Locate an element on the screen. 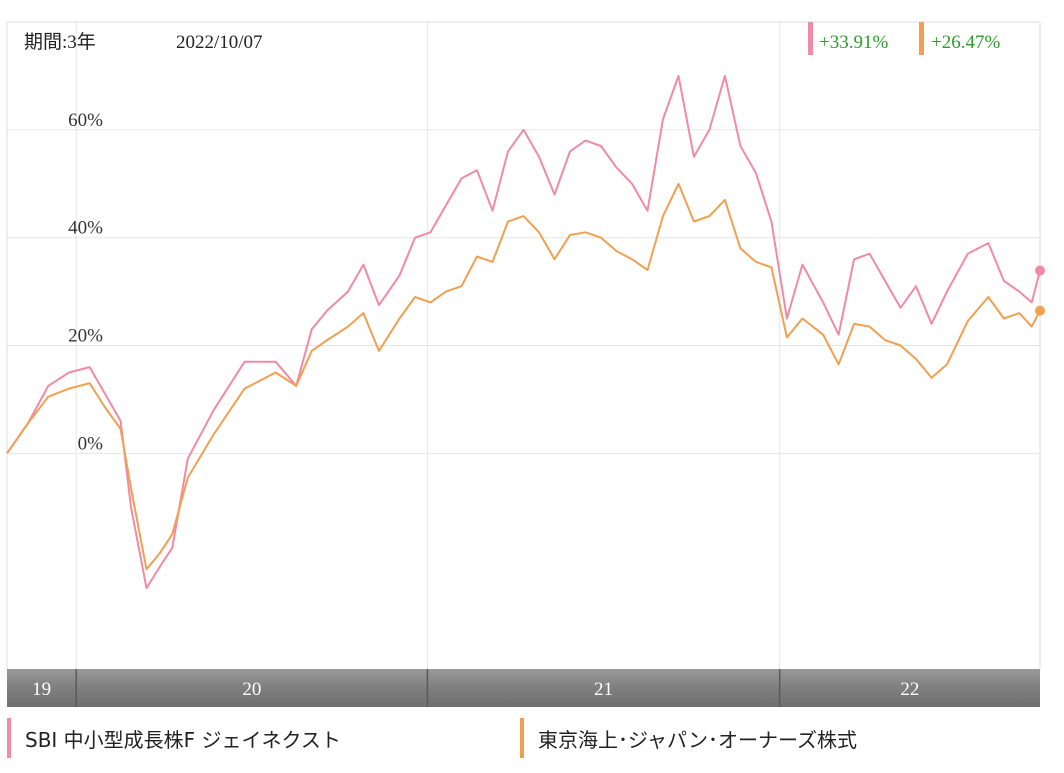  y-tick-labels: 60% 40% 20% 0% is located at coordinates (85, 282).